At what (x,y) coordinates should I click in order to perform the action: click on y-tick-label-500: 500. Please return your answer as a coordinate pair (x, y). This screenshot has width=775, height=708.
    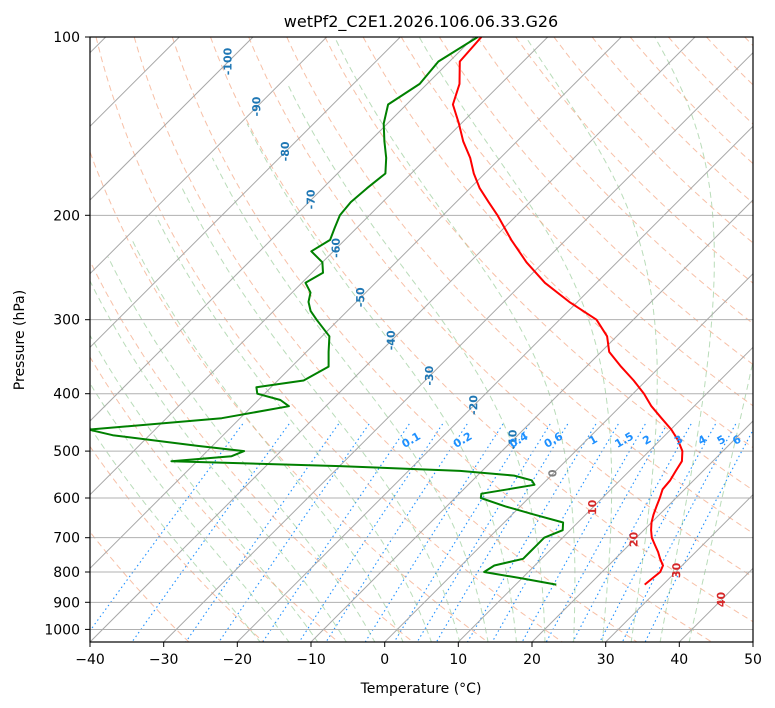
    Looking at the image, I should click on (66, 452).